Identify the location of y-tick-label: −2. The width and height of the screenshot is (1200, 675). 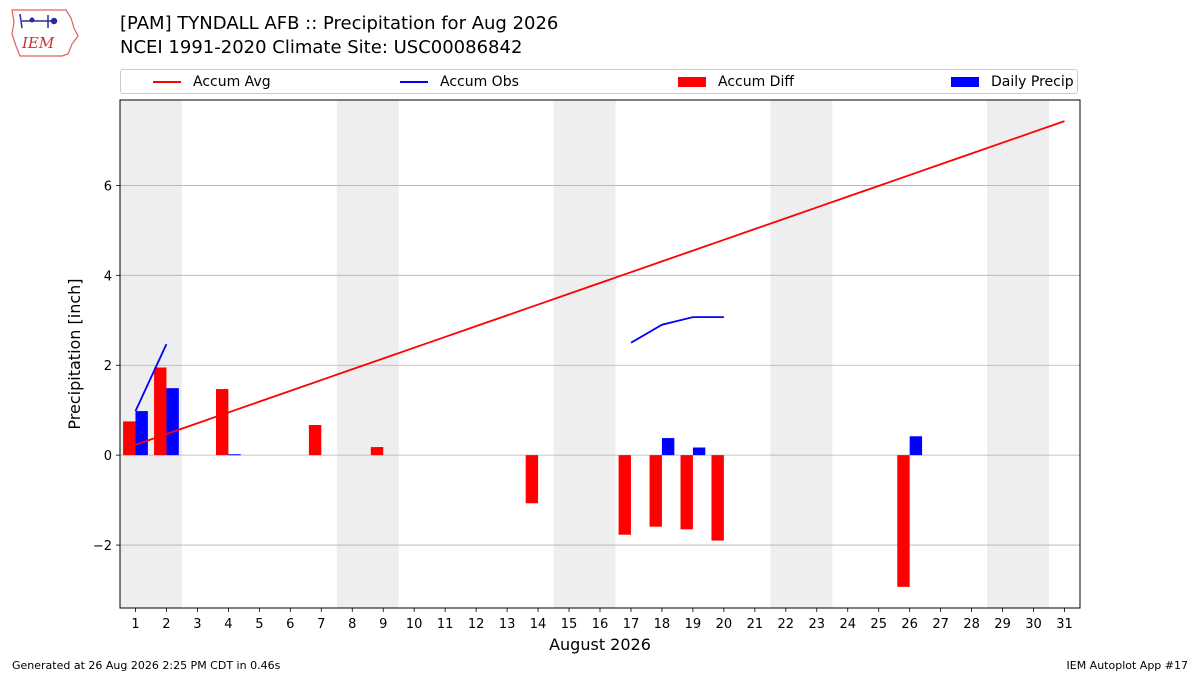
(102, 546).